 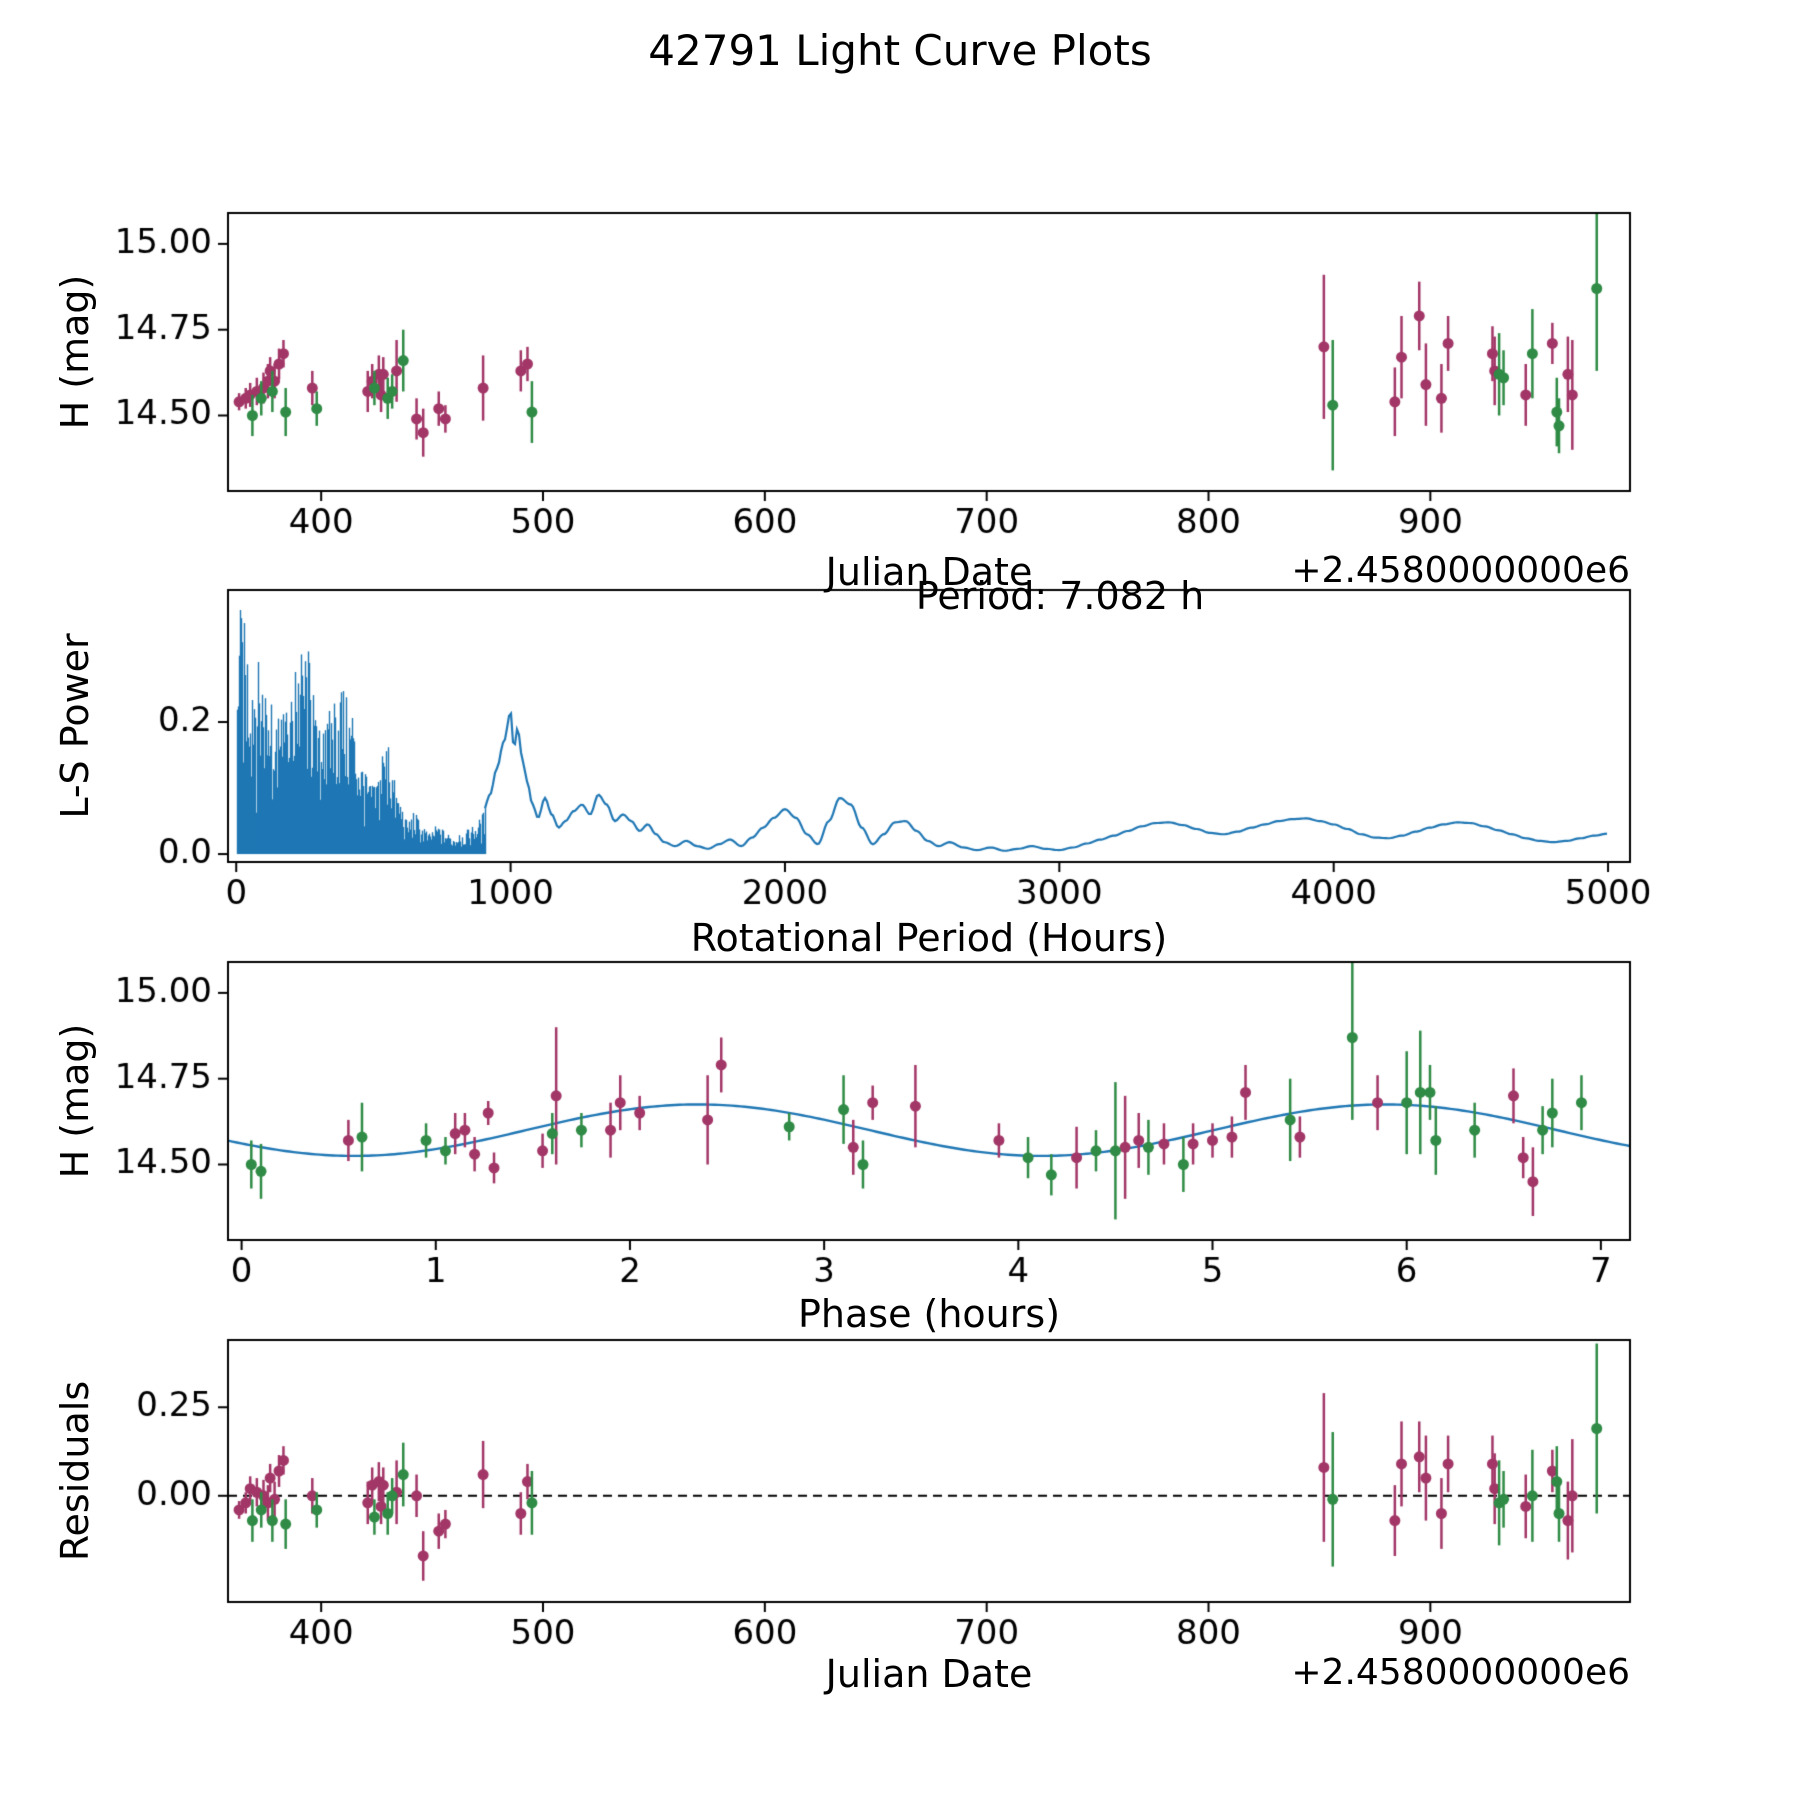 What do you see at coordinates (75, 1471) in the screenshot?
I see `residuals-ylabel: Residuals` at bounding box center [75, 1471].